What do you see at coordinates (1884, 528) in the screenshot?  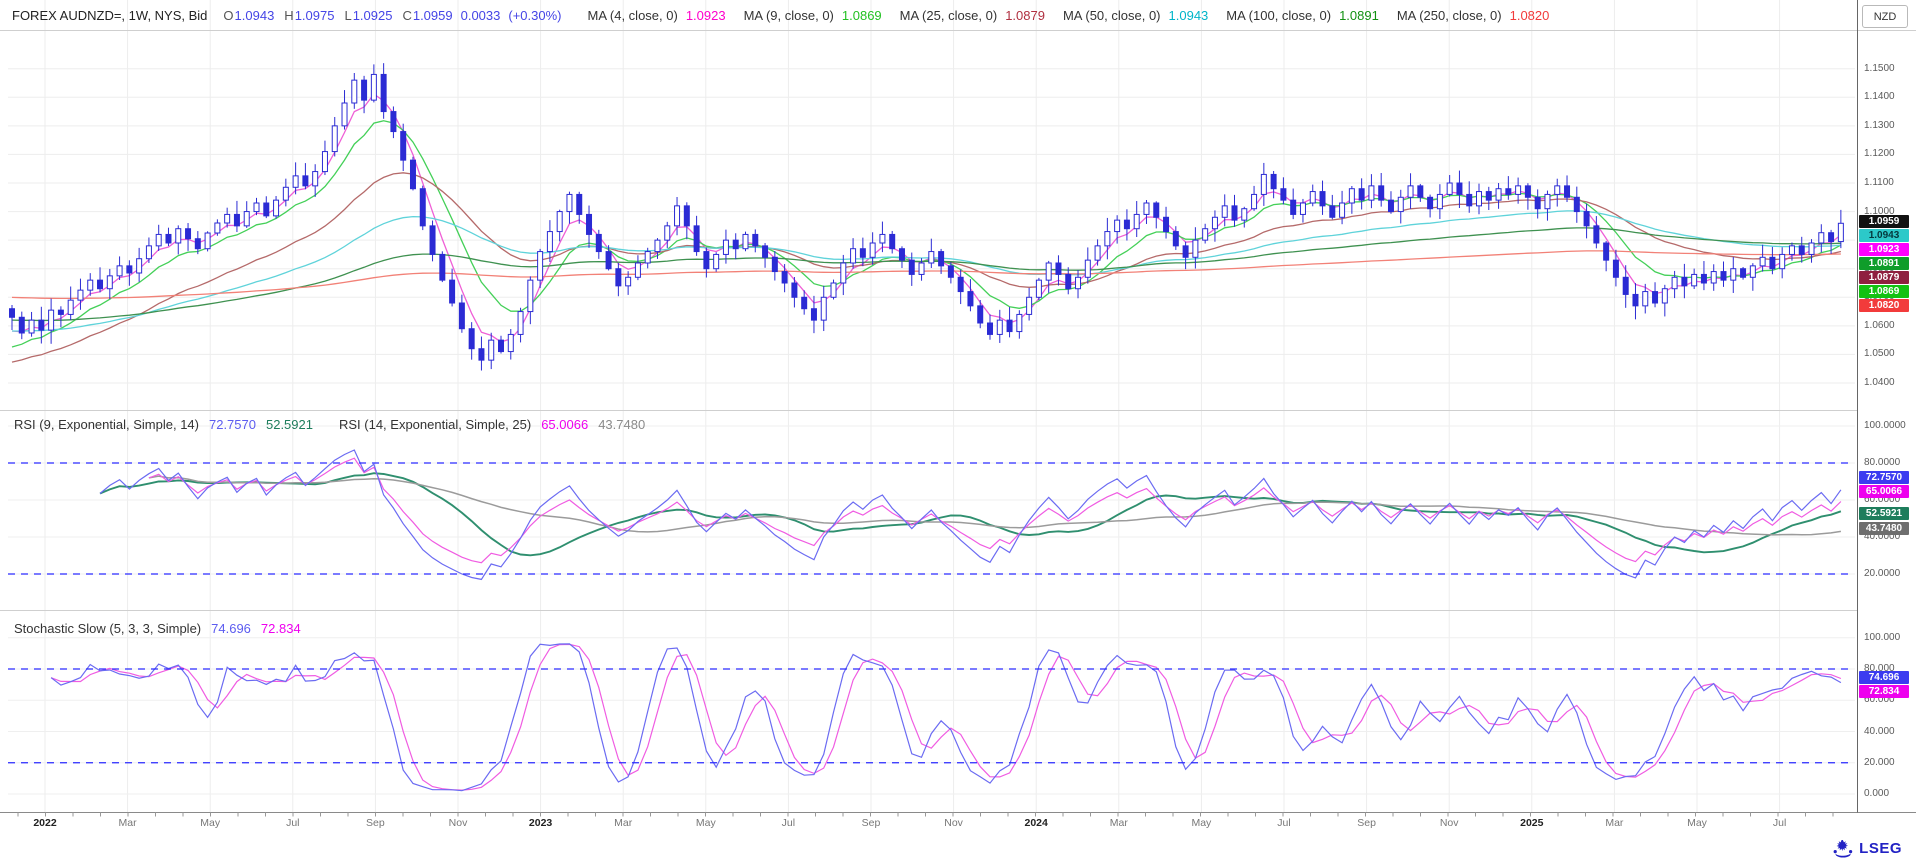 I see `rsi-value-badge: 43.7480` at bounding box center [1884, 528].